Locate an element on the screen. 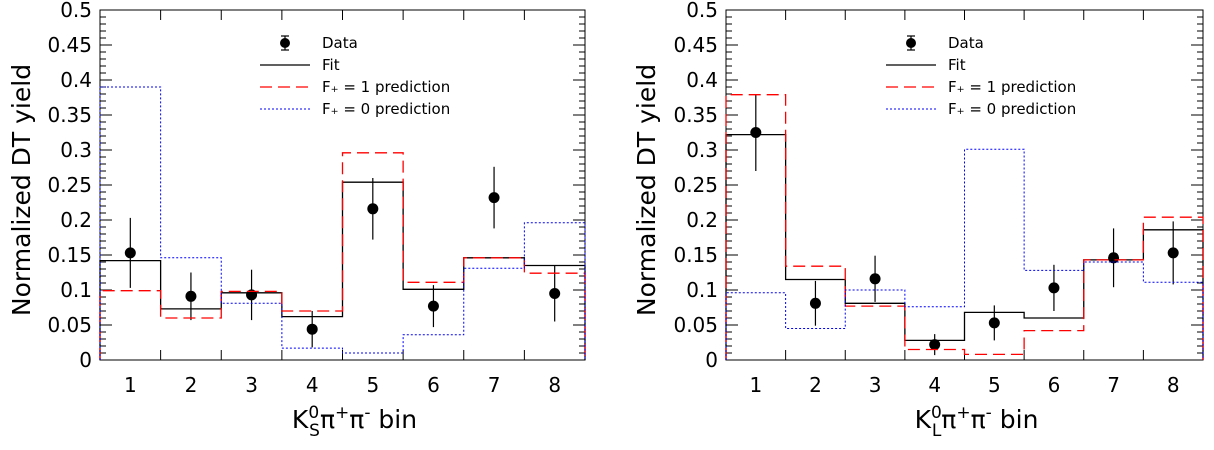 This screenshot has height=450, width=1214. x-axis-title: K0 Sπ+π- bin is located at coordinates (354, 422).